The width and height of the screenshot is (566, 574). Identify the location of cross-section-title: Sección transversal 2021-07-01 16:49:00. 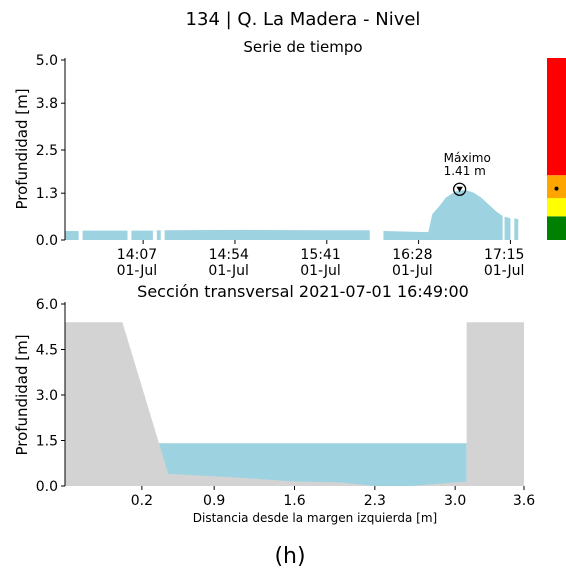
(303, 291).